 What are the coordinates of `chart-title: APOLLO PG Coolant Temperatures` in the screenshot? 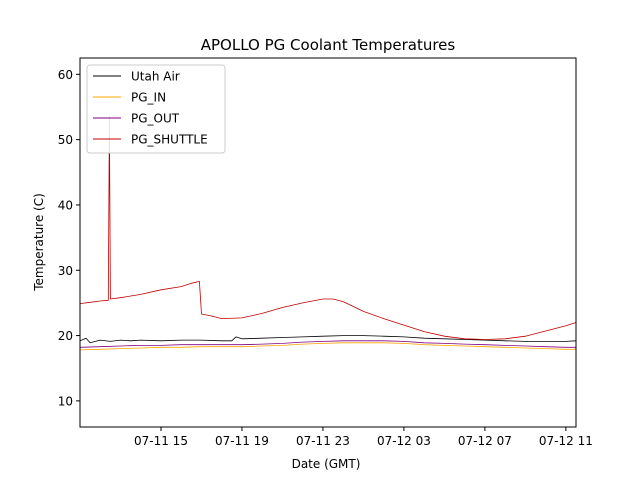 It's located at (328, 45).